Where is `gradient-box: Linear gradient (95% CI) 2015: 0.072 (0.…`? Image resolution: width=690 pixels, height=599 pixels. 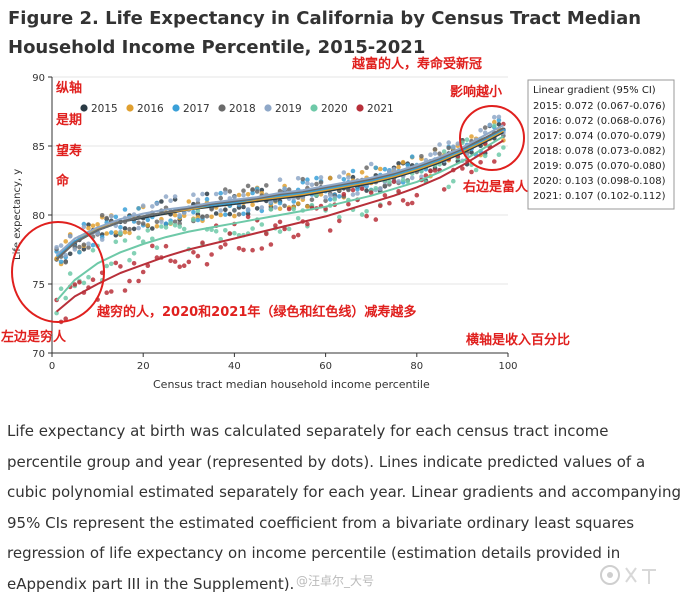
gradient-box: Linear gradient (95% CI) 2015: 0.072 (0.… is located at coordinates (601, 144).